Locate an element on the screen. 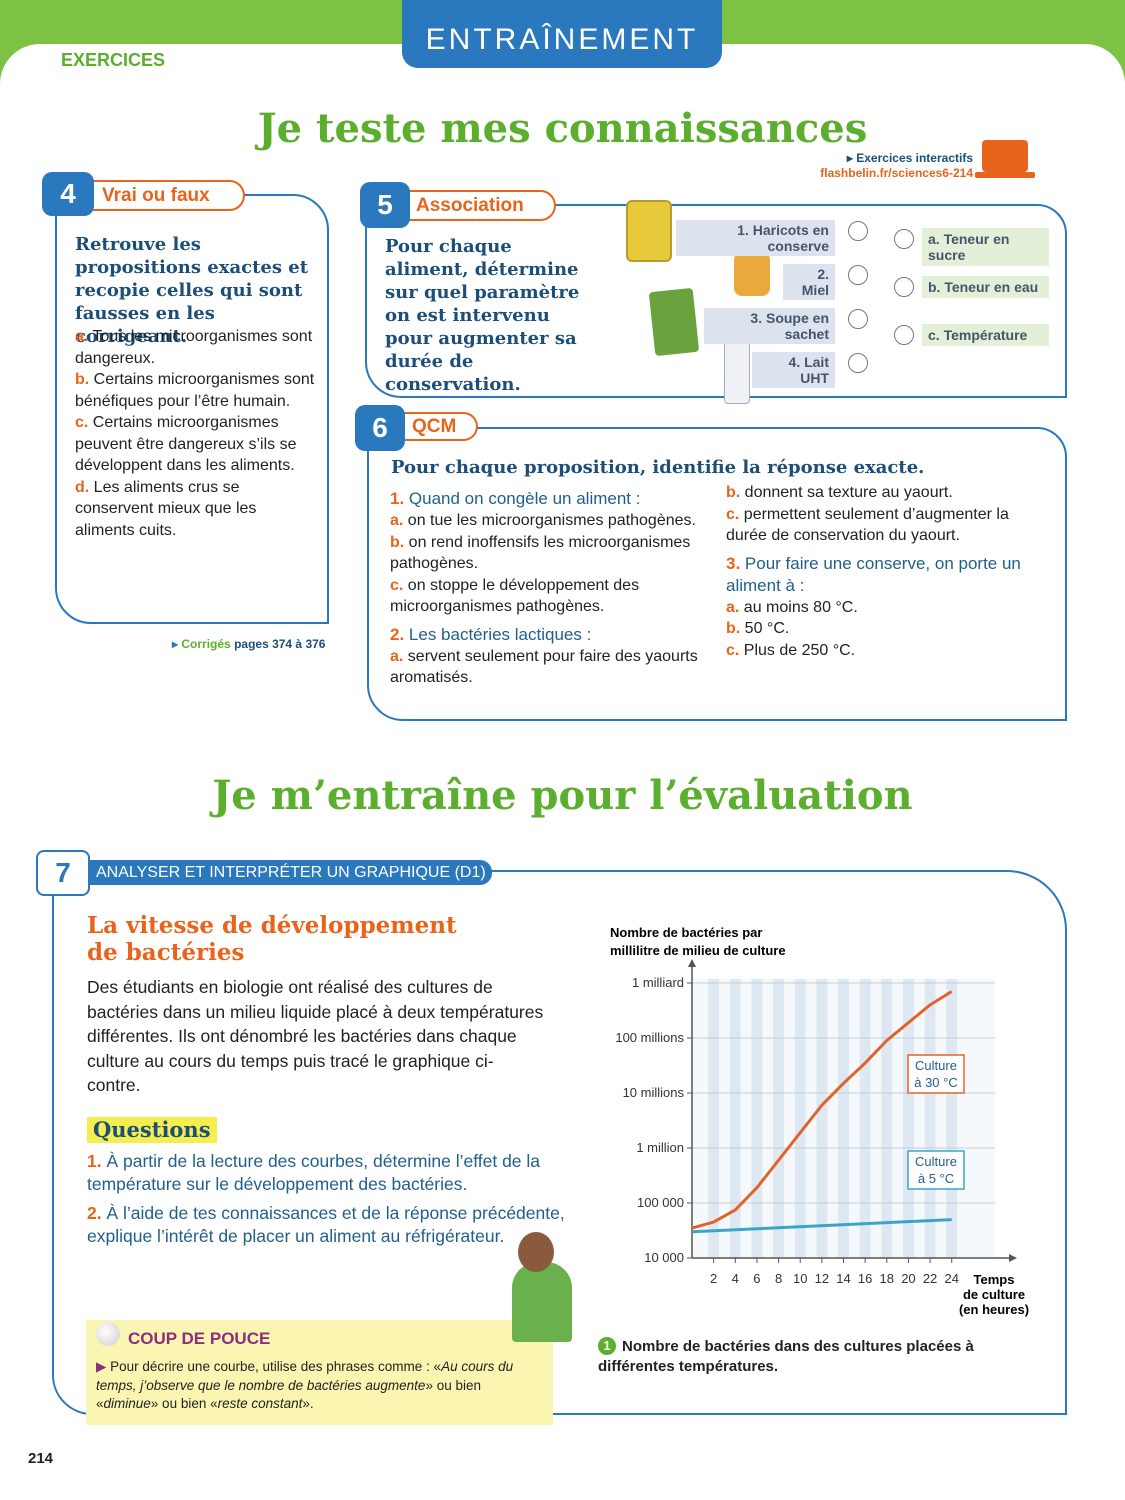 The height and width of the screenshot is (1500, 1125). ex4-number: 4 is located at coordinates (68, 194).